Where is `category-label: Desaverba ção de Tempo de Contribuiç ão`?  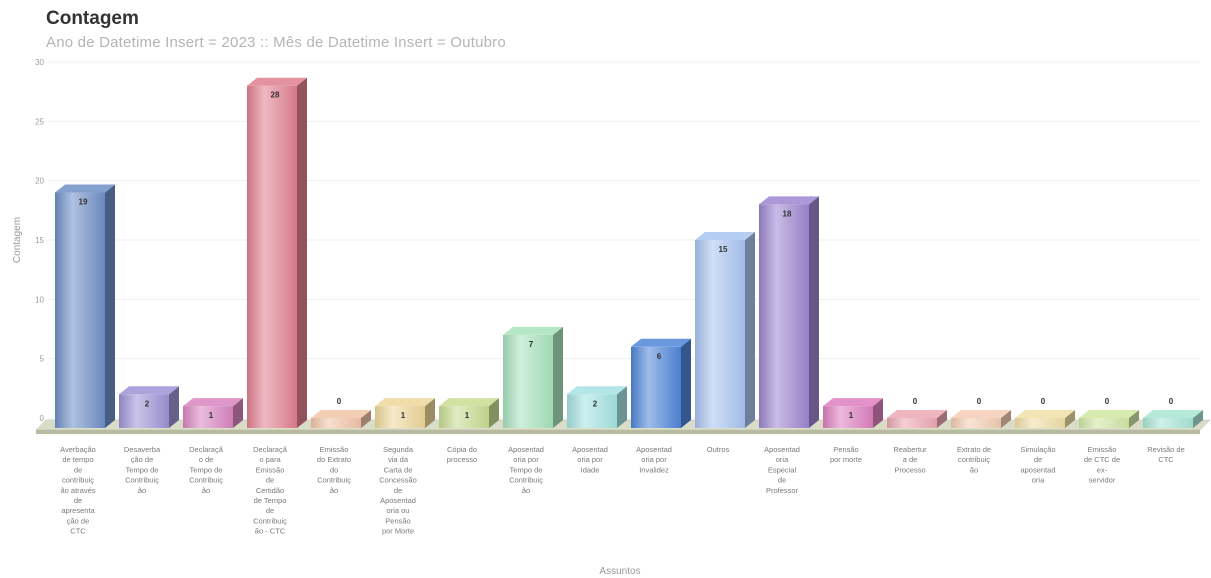 category-label: Desaverba ção de Tempo de Contribuiç ão is located at coordinates (142, 470).